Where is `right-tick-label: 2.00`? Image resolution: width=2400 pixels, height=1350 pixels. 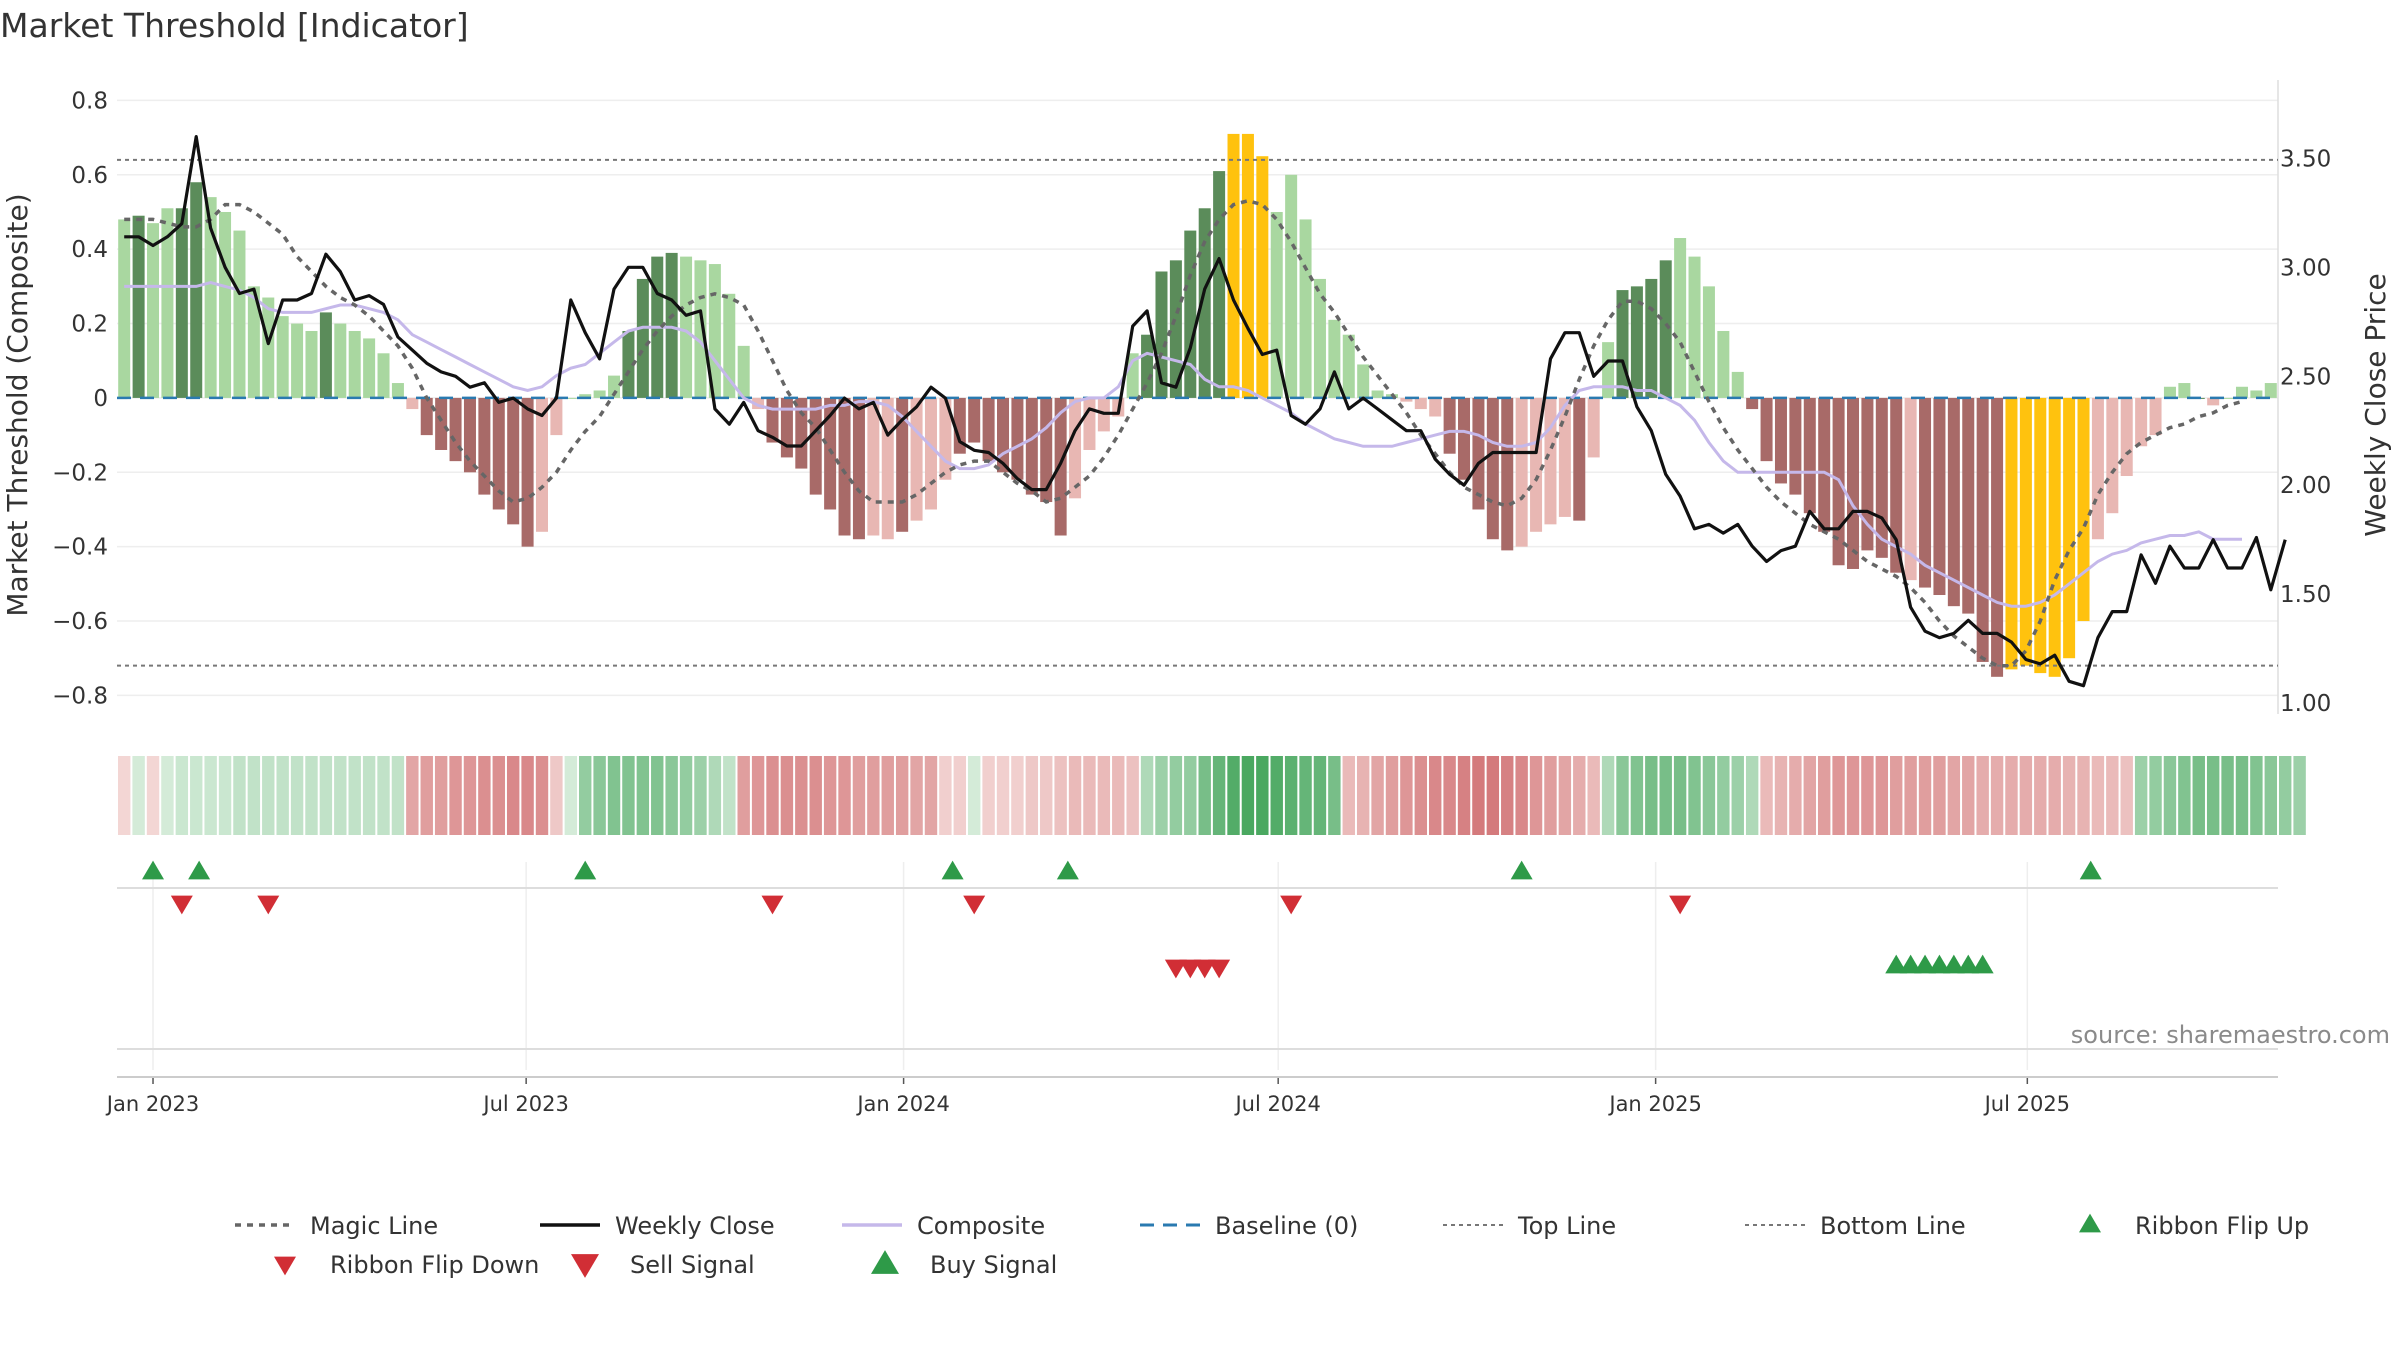
right-tick-label: 2.00 is located at coordinates (2305, 486).